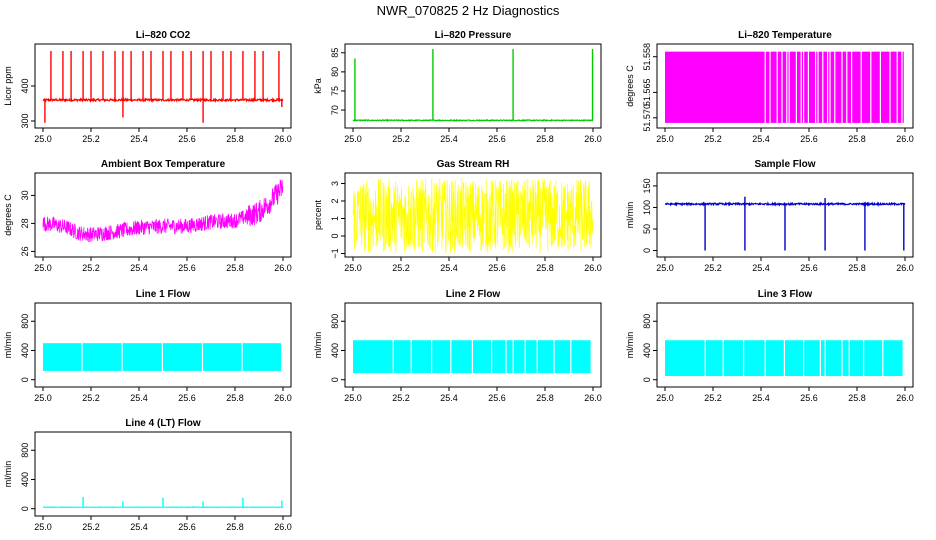  Describe the element at coordinates (335, 218) in the screenshot. I see `y-tick-label: 1` at that location.